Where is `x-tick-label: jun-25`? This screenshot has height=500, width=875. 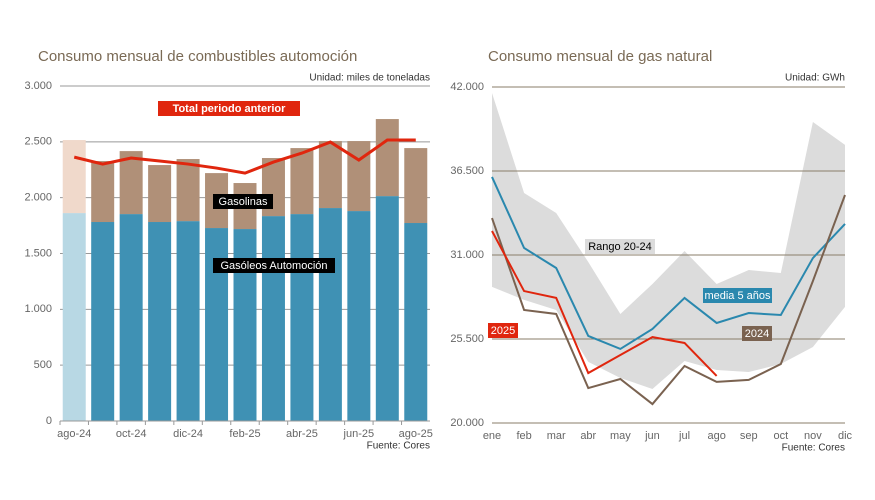
x-tick-label: jun-25 is located at coordinates (359, 434).